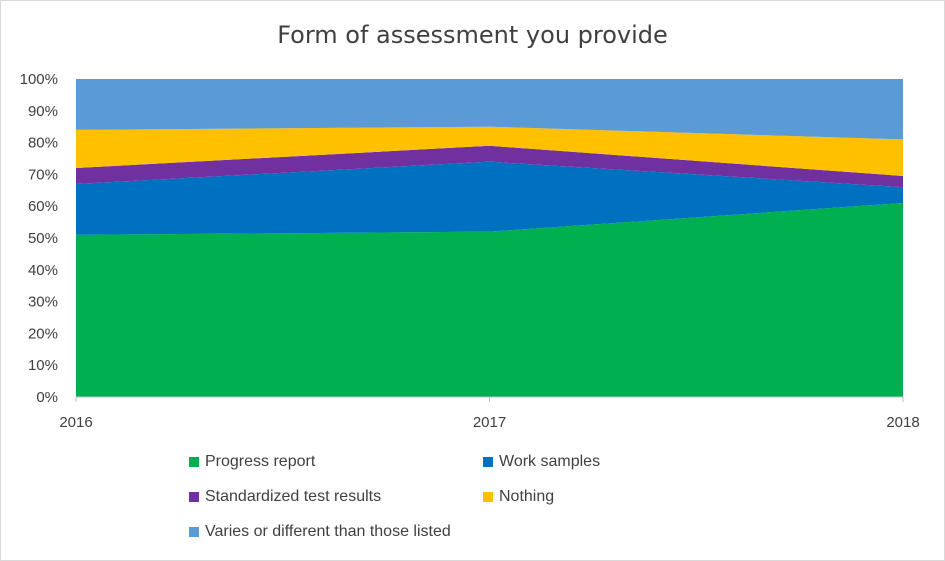  I want to click on y-tick-label: 0%, so click(47, 397).